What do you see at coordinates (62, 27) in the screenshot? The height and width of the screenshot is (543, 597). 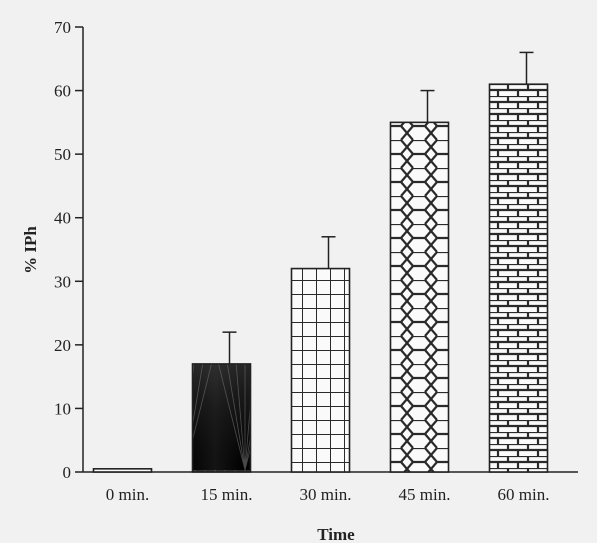 I see `y-tick-label: 70` at bounding box center [62, 27].